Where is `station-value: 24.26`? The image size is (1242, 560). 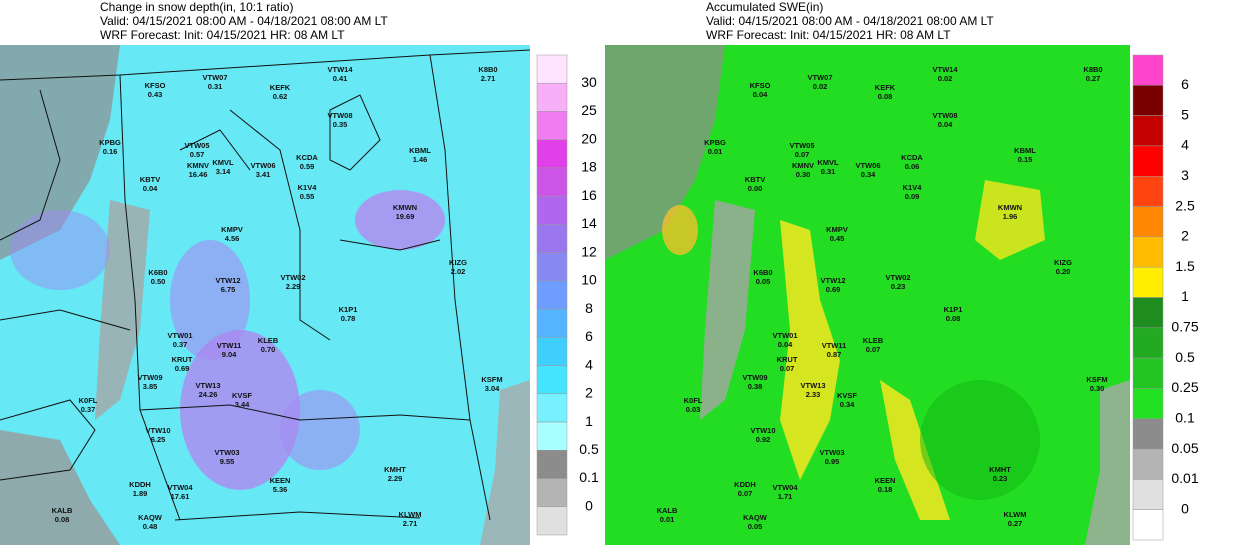
station-value: 24.26 is located at coordinates (208, 394).